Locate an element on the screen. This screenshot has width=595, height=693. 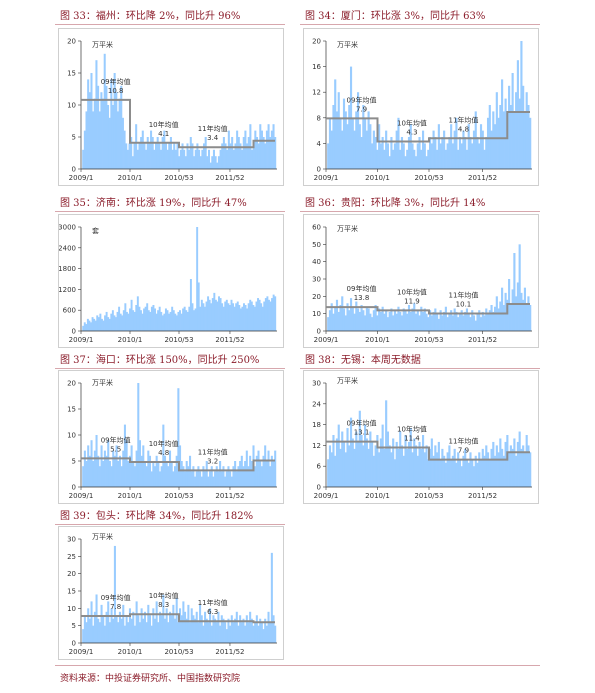
y-tick-label: 15 is located at coordinates (71, 74).